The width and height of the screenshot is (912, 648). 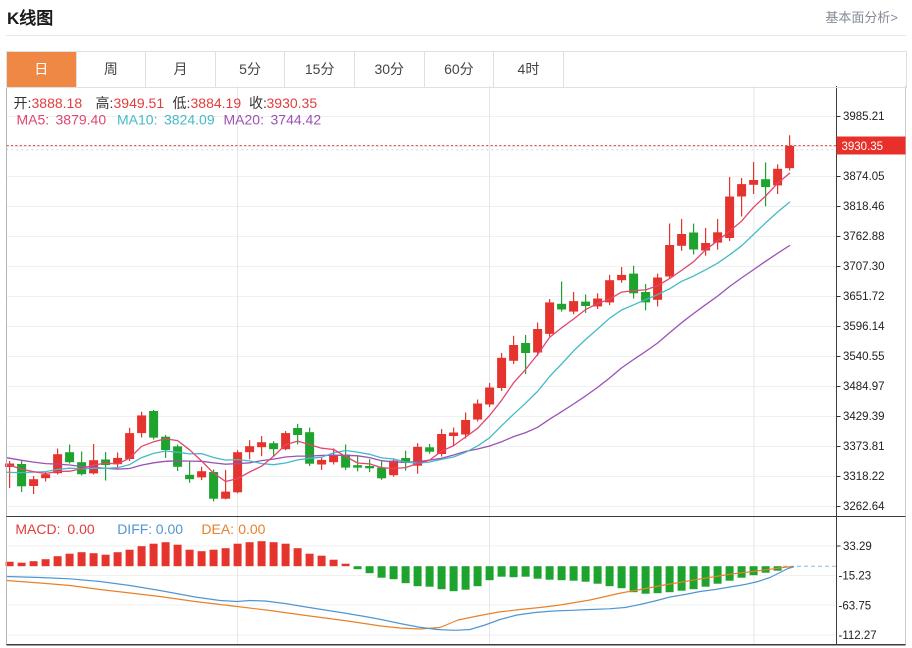 I want to click on svg-text: MA20:, so click(x=244, y=119).